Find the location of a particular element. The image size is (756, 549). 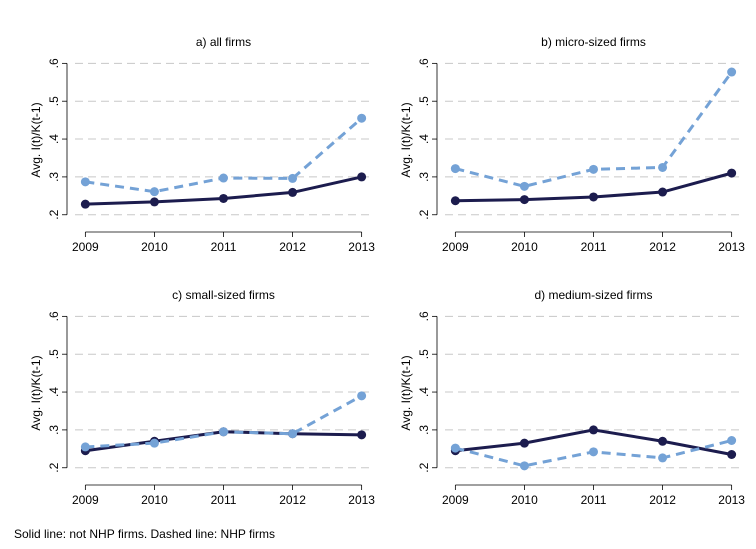

panel-title: c) small-sized firms is located at coordinates (223, 295).